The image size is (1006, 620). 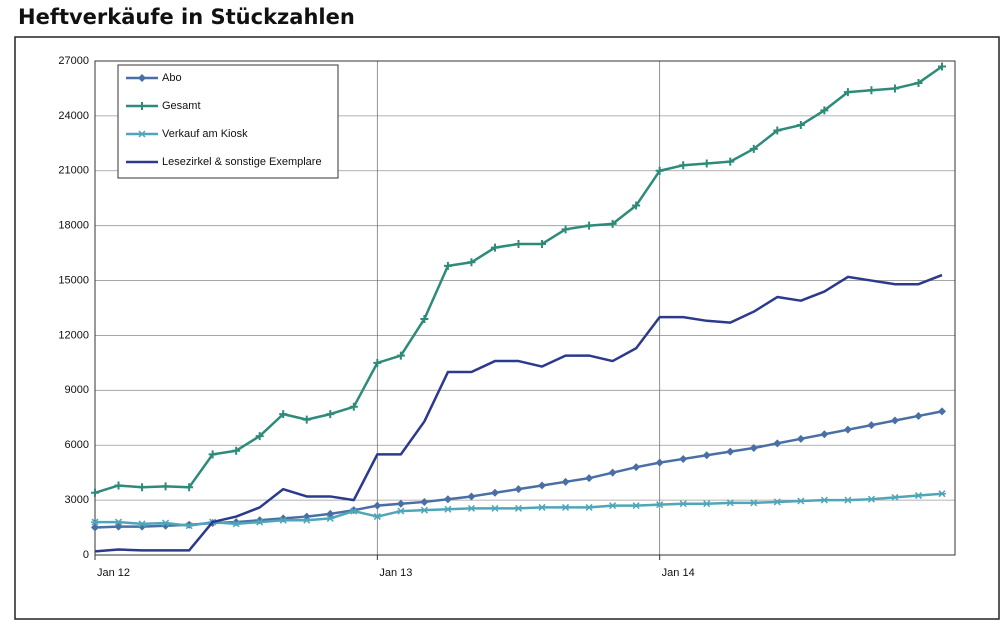 What do you see at coordinates (77, 500) in the screenshot?
I see `y-tick-label: 3000` at bounding box center [77, 500].